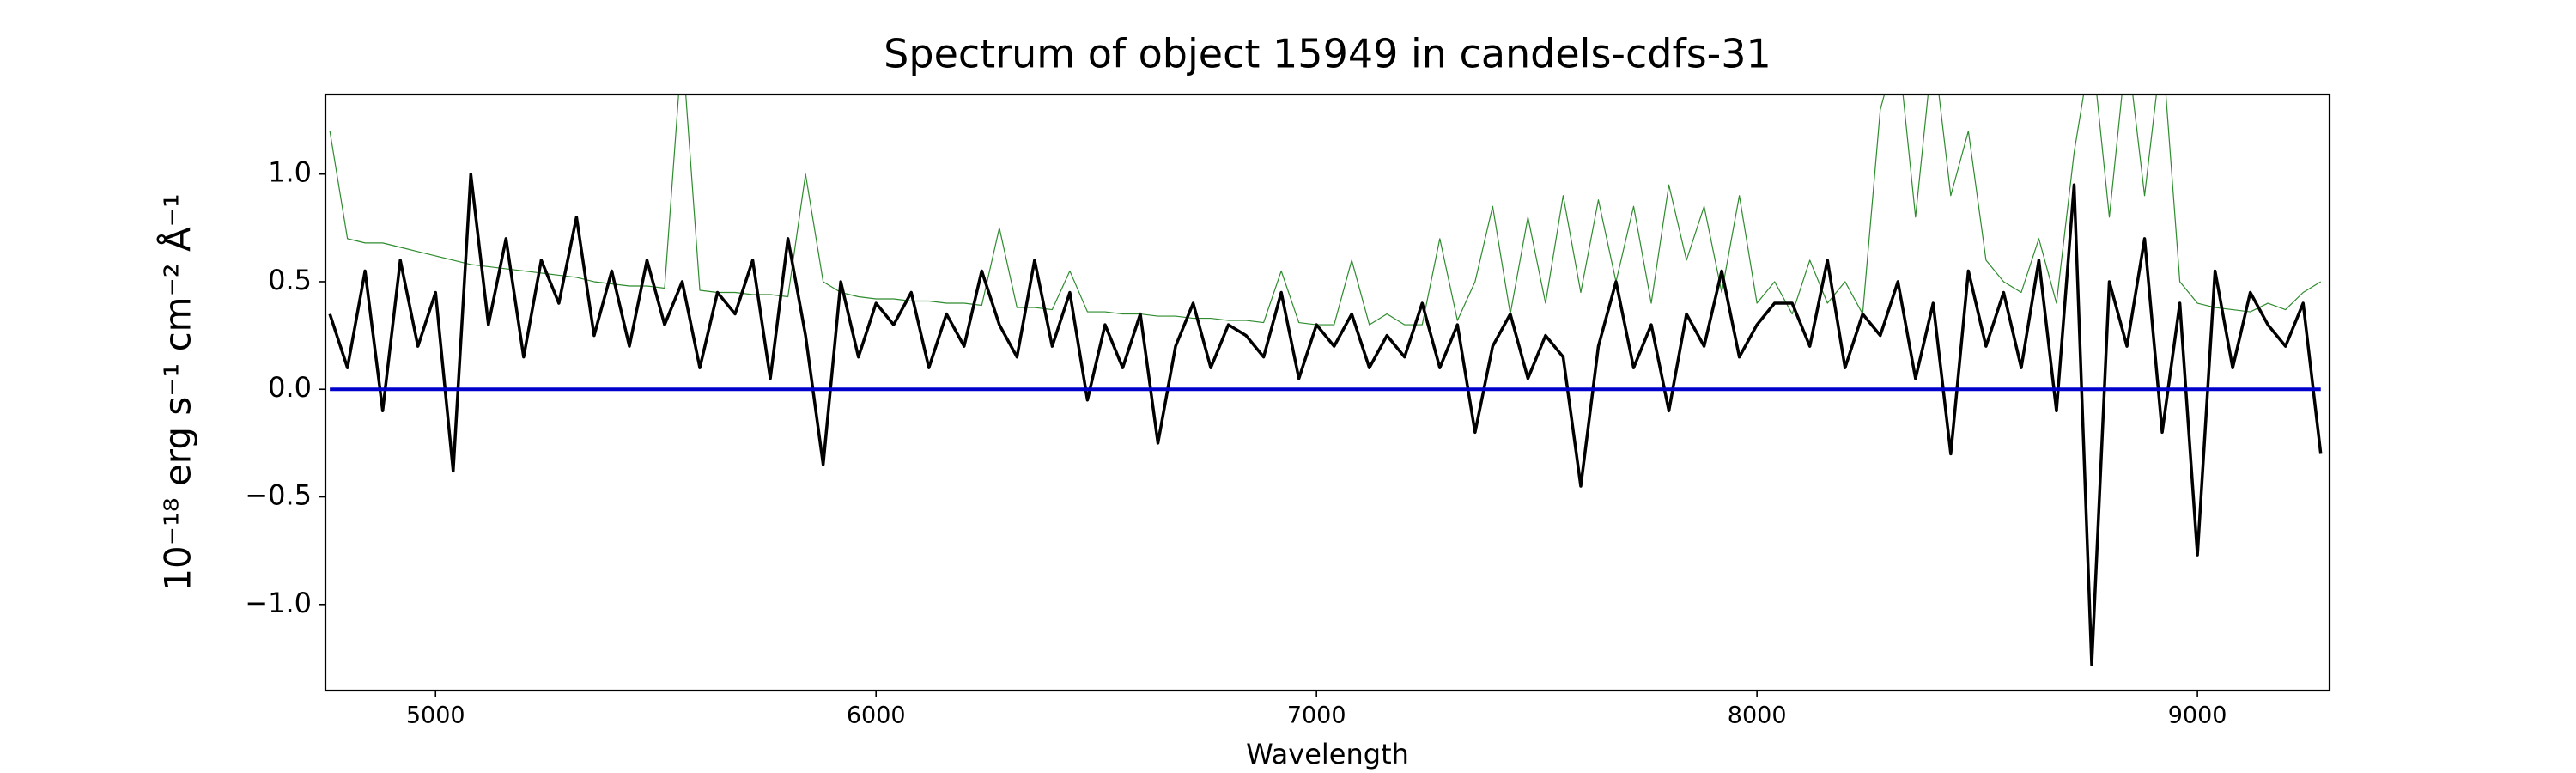  What do you see at coordinates (290, 387) in the screenshot?
I see `y-tick-label: 0.0` at bounding box center [290, 387].